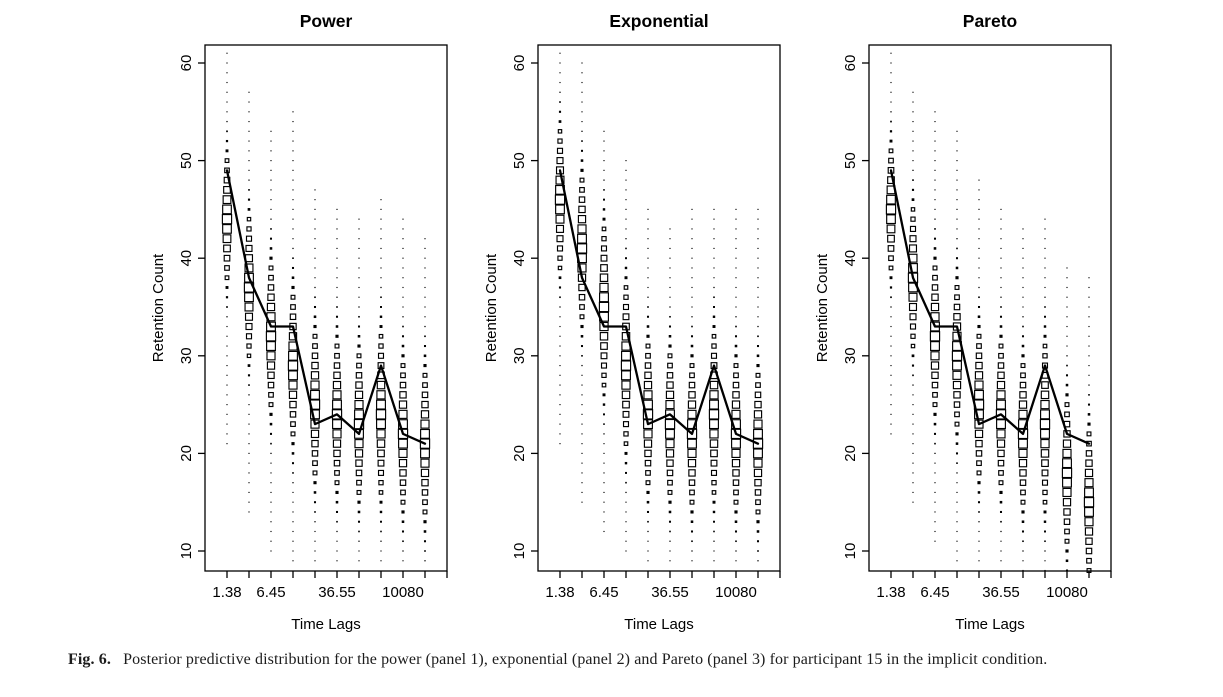  What do you see at coordinates (659, 307) in the screenshot?
I see `retention-line` at bounding box center [659, 307].